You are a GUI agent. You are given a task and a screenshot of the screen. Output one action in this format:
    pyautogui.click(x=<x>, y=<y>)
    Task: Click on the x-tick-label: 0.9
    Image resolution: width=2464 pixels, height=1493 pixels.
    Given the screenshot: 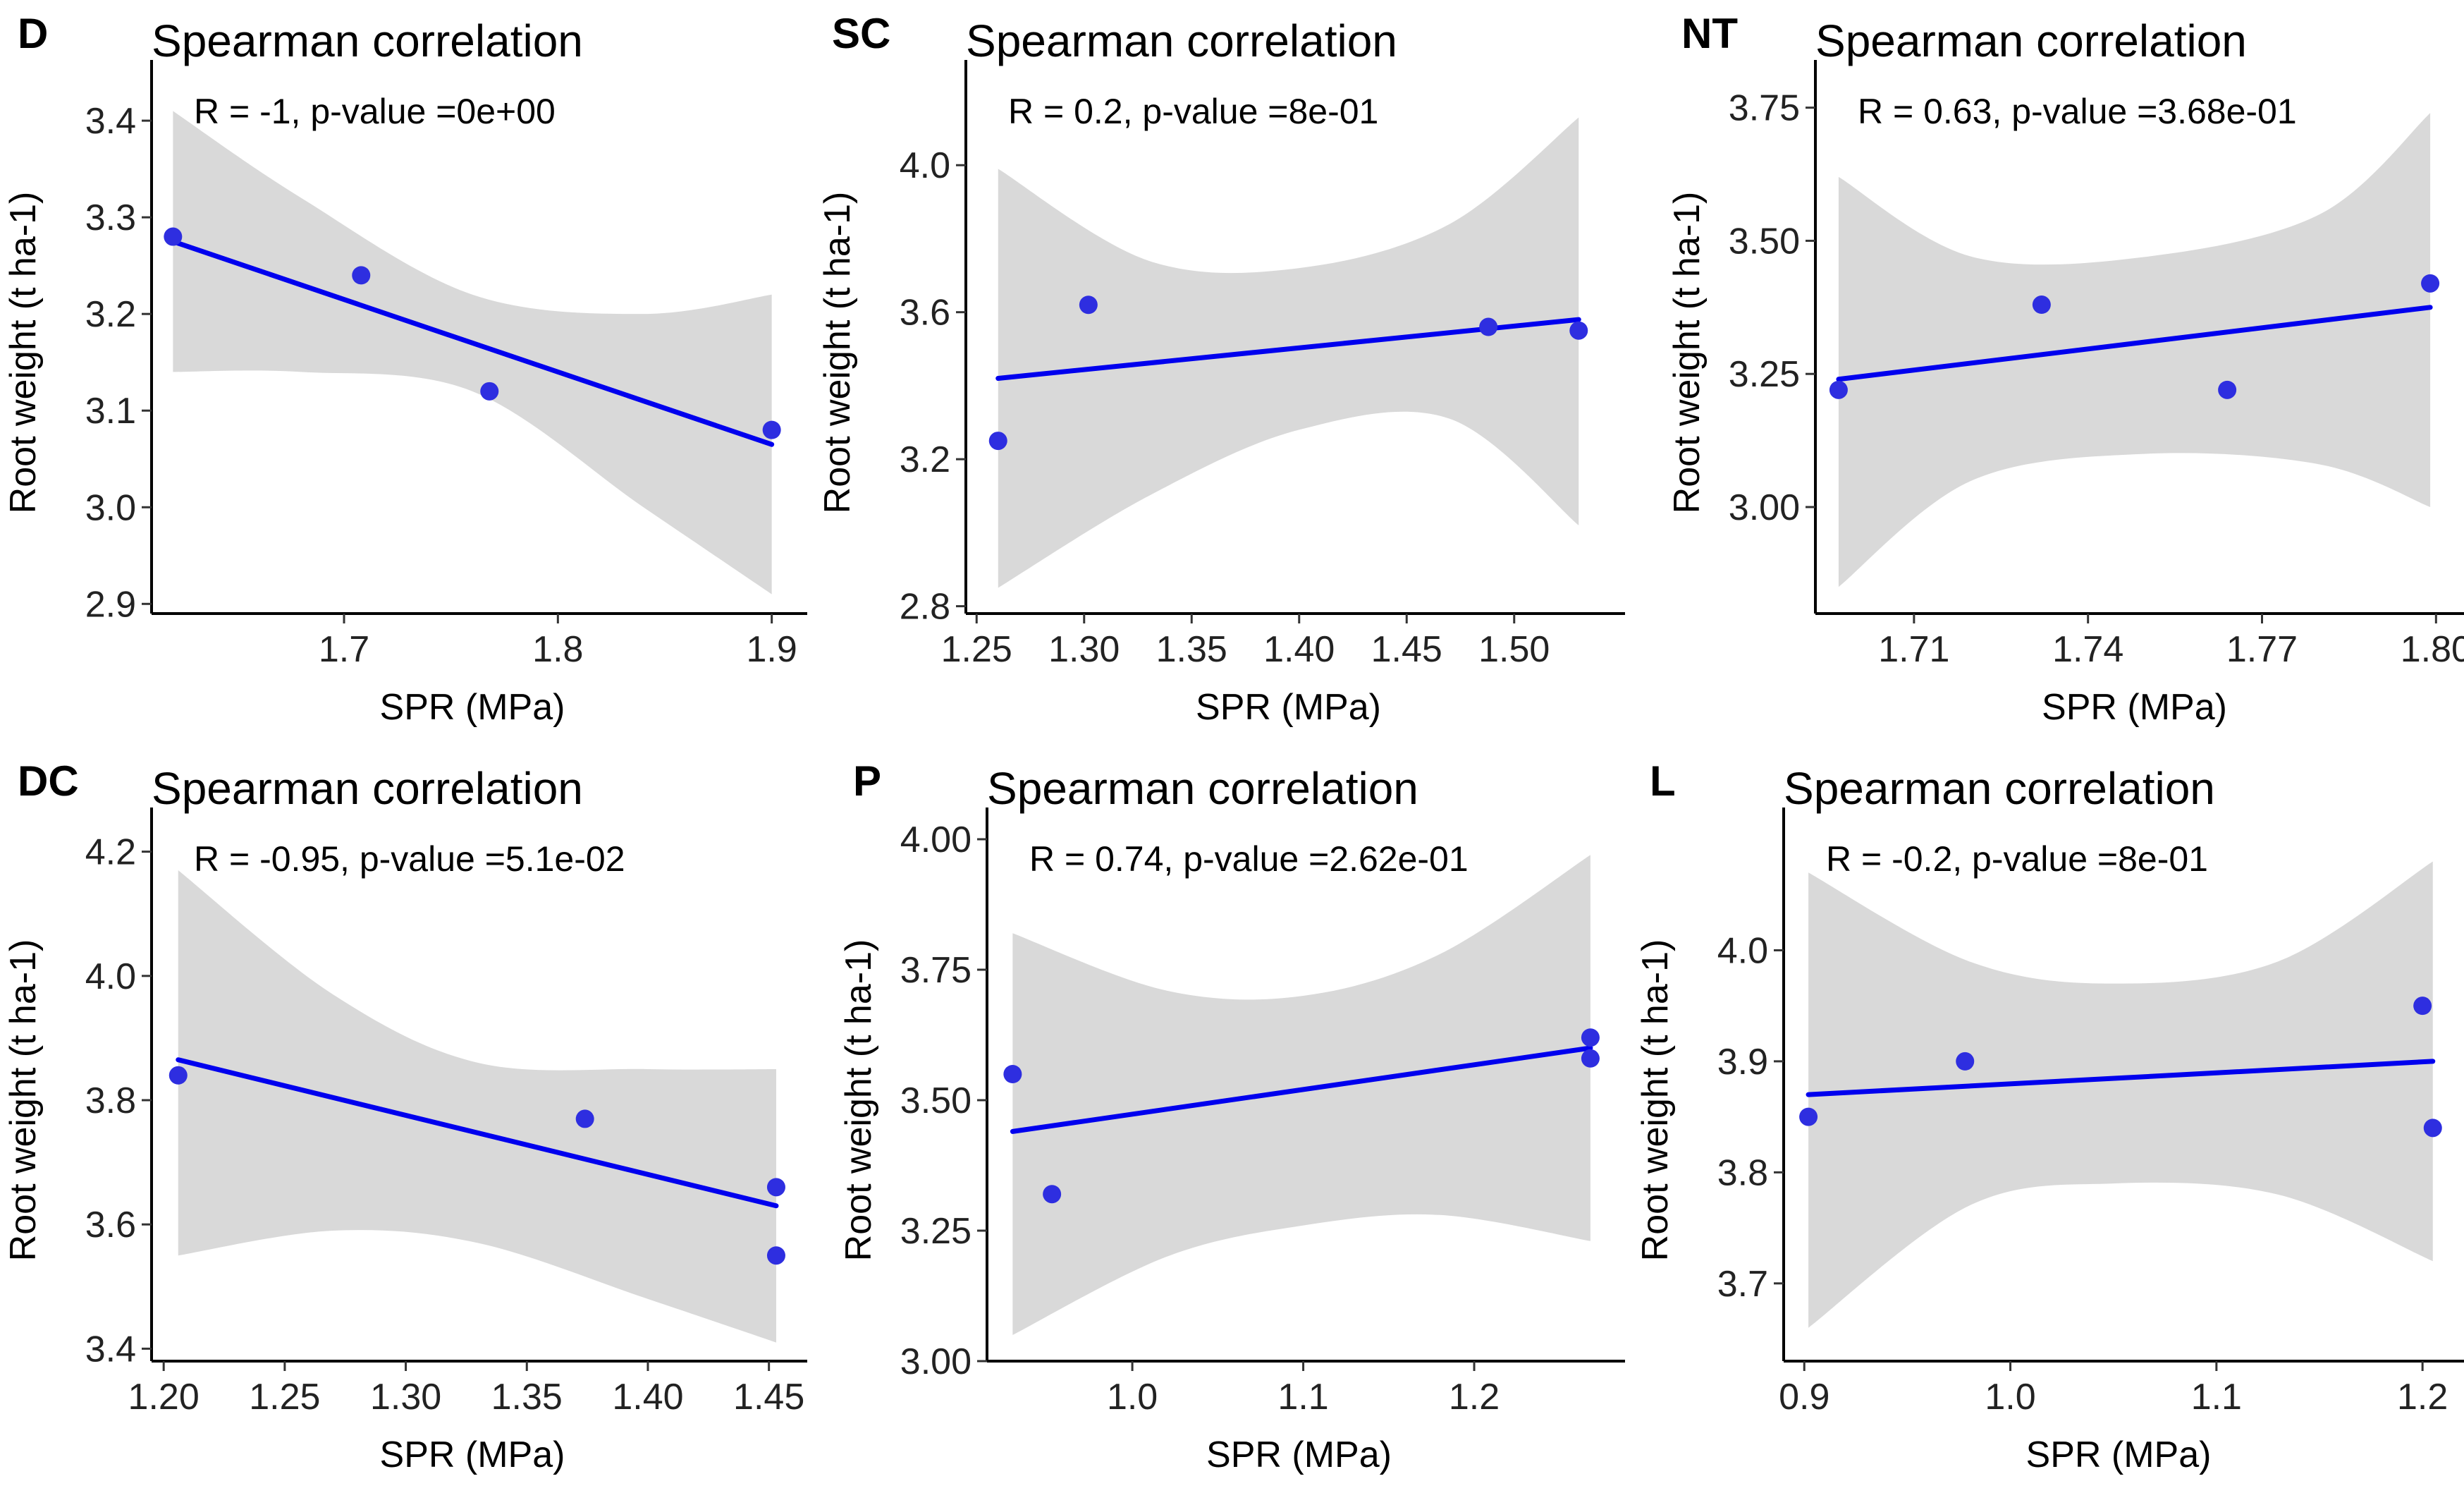 What is the action you would take?
    pyautogui.click(x=1804, y=1397)
    